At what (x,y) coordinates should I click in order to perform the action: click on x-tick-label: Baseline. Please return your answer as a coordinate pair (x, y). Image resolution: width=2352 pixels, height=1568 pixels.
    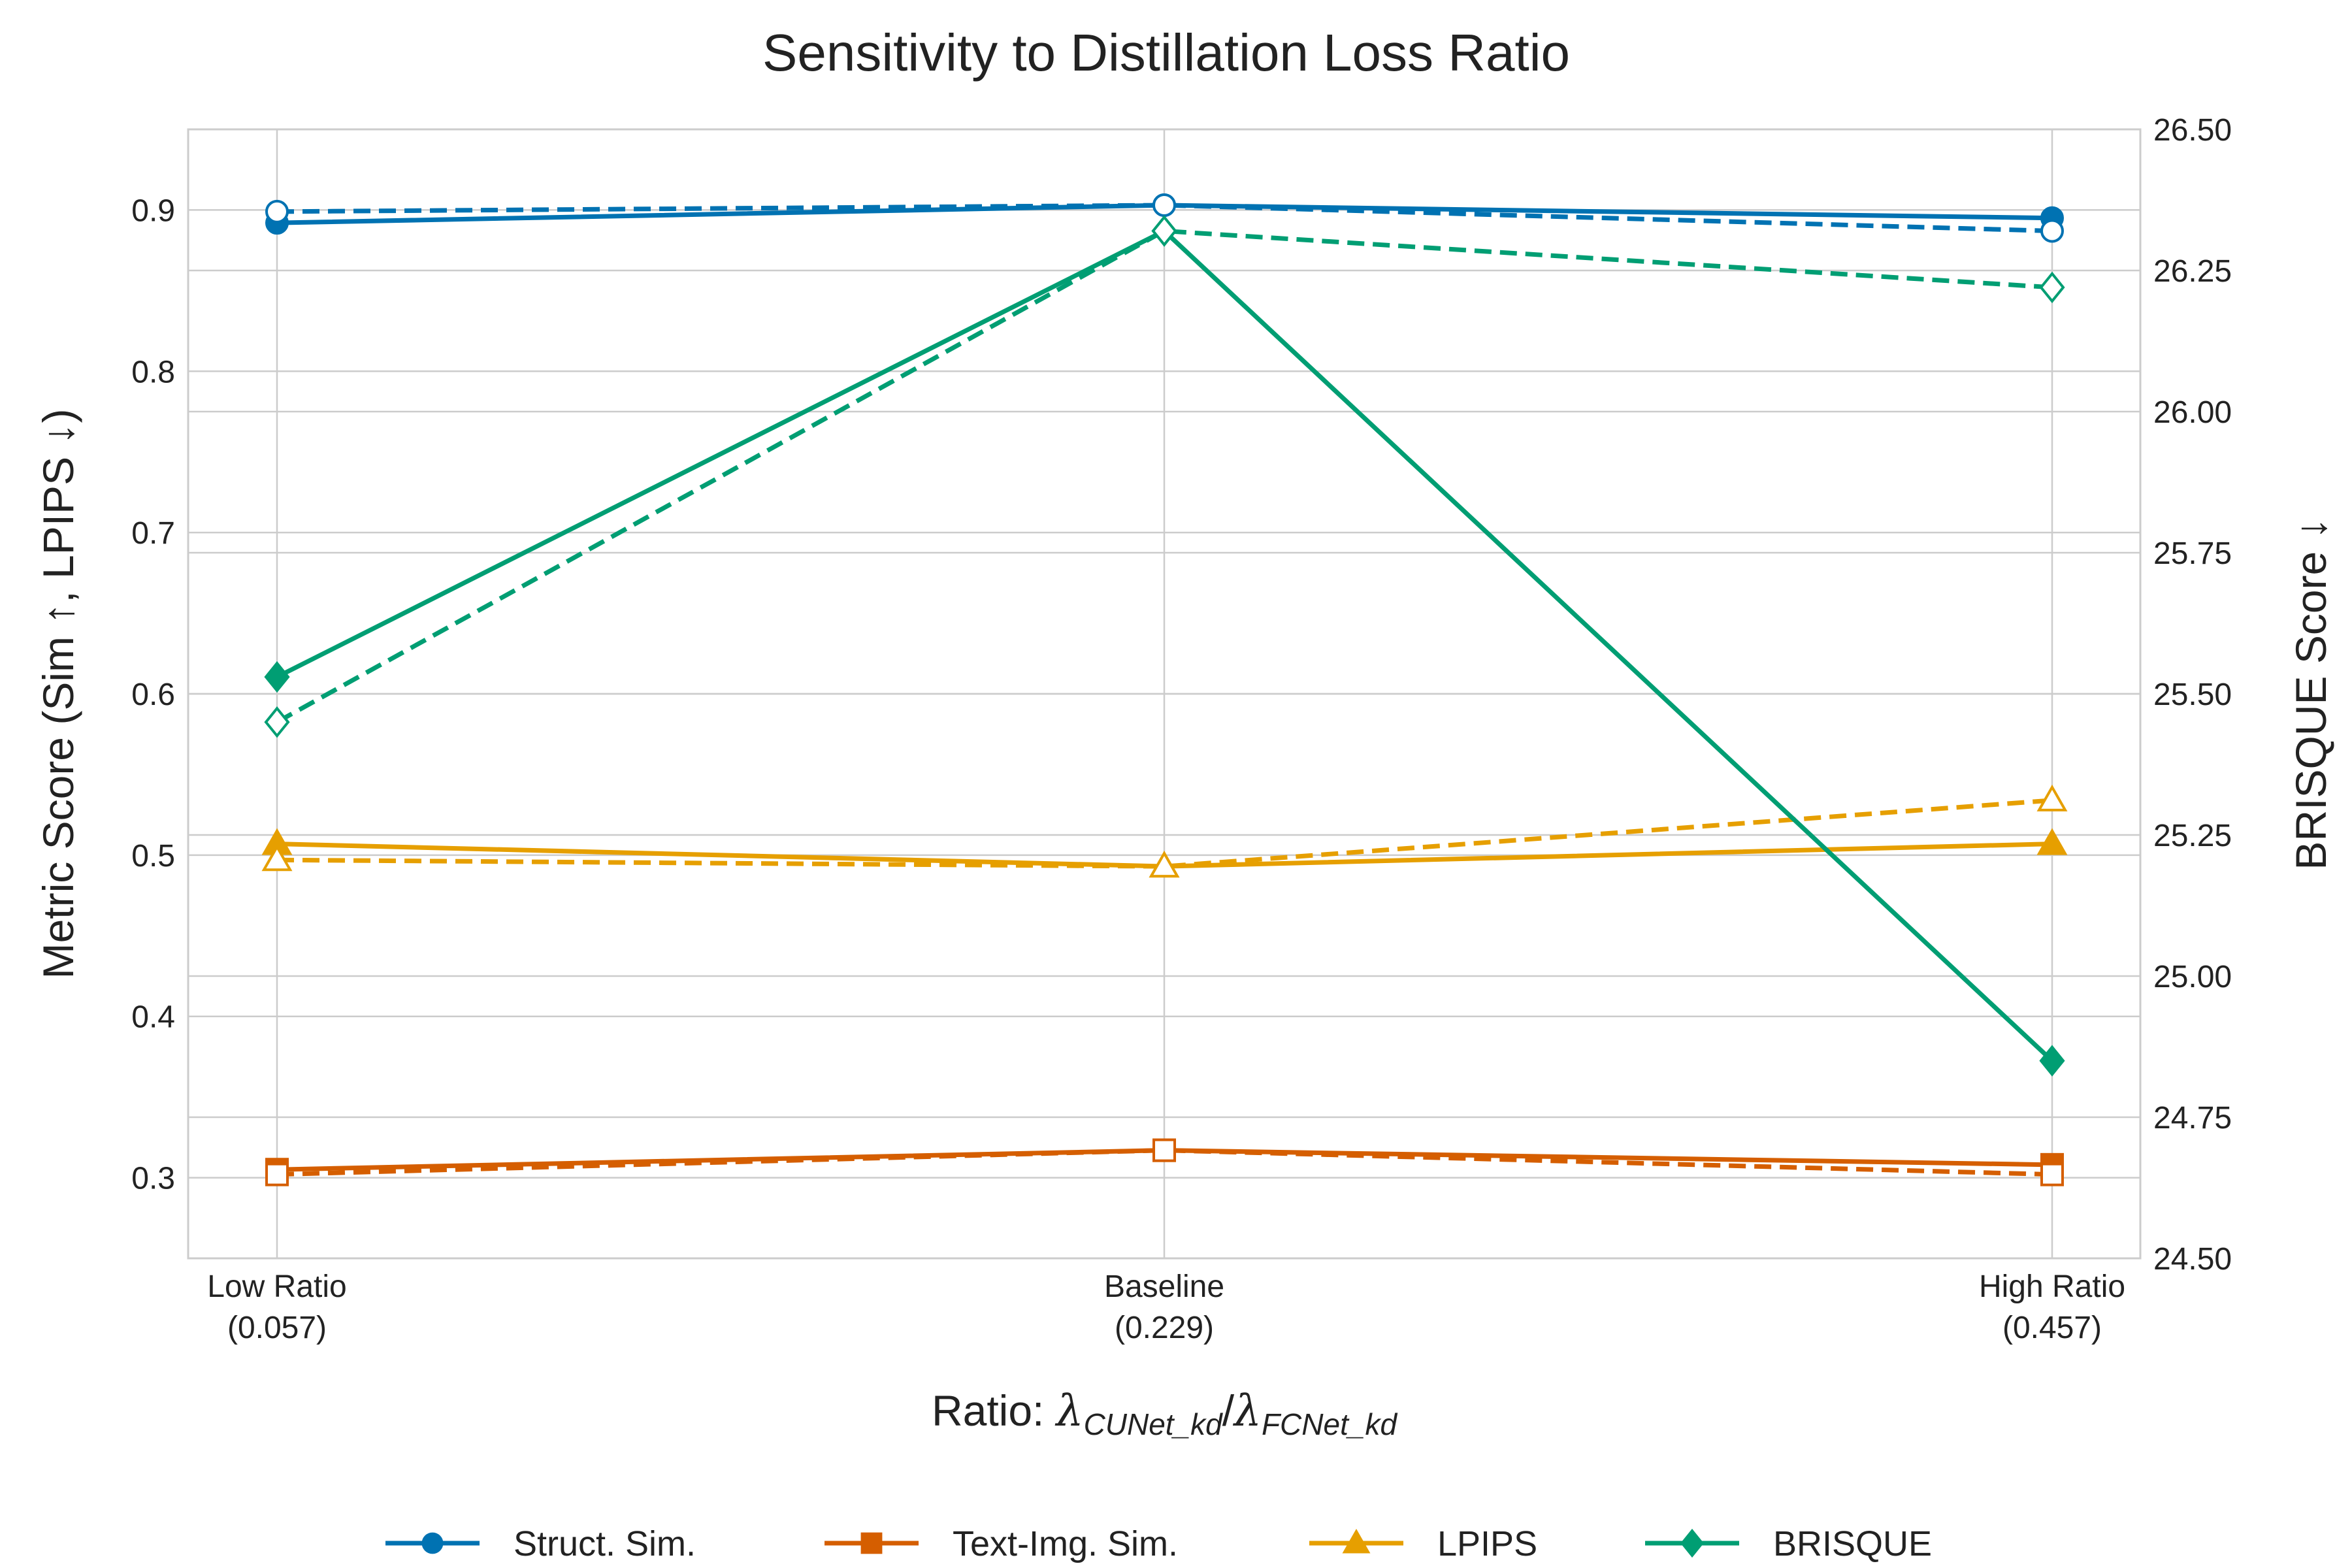
    Looking at the image, I should click on (1164, 1286).